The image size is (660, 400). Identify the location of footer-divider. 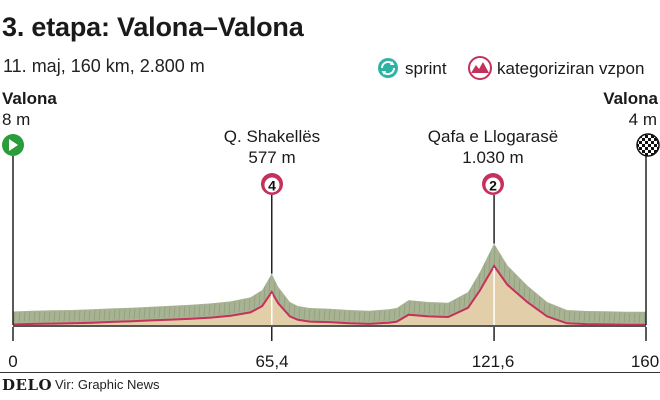
(330, 372).